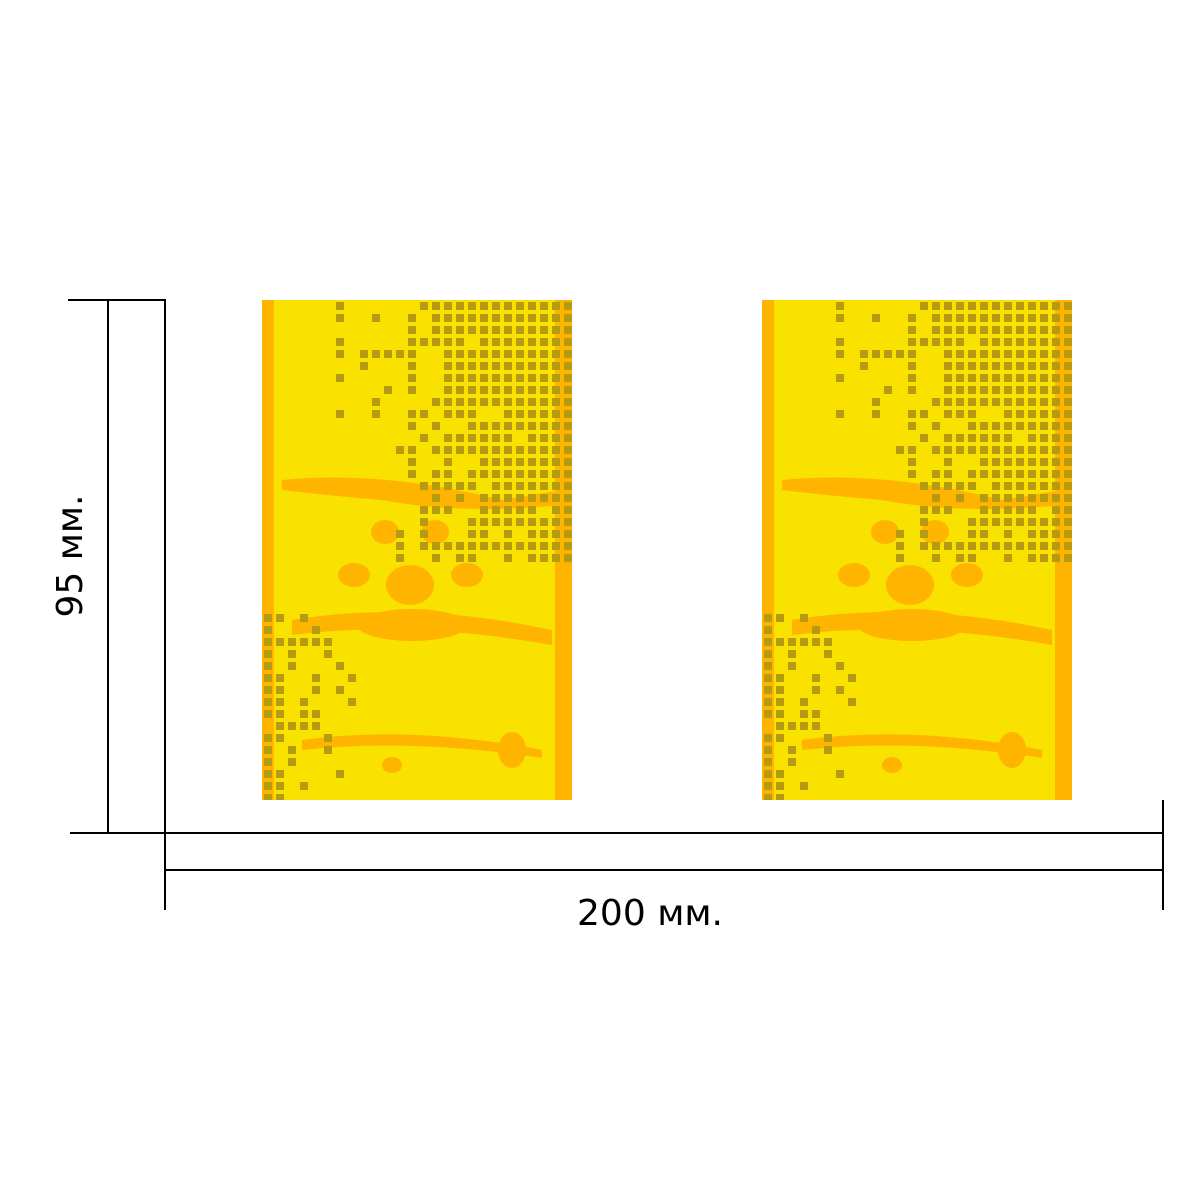 This screenshot has width=1200, height=1200. Describe the element at coordinates (650, 913) in the screenshot. I see `width-label: 200 мм.` at that location.